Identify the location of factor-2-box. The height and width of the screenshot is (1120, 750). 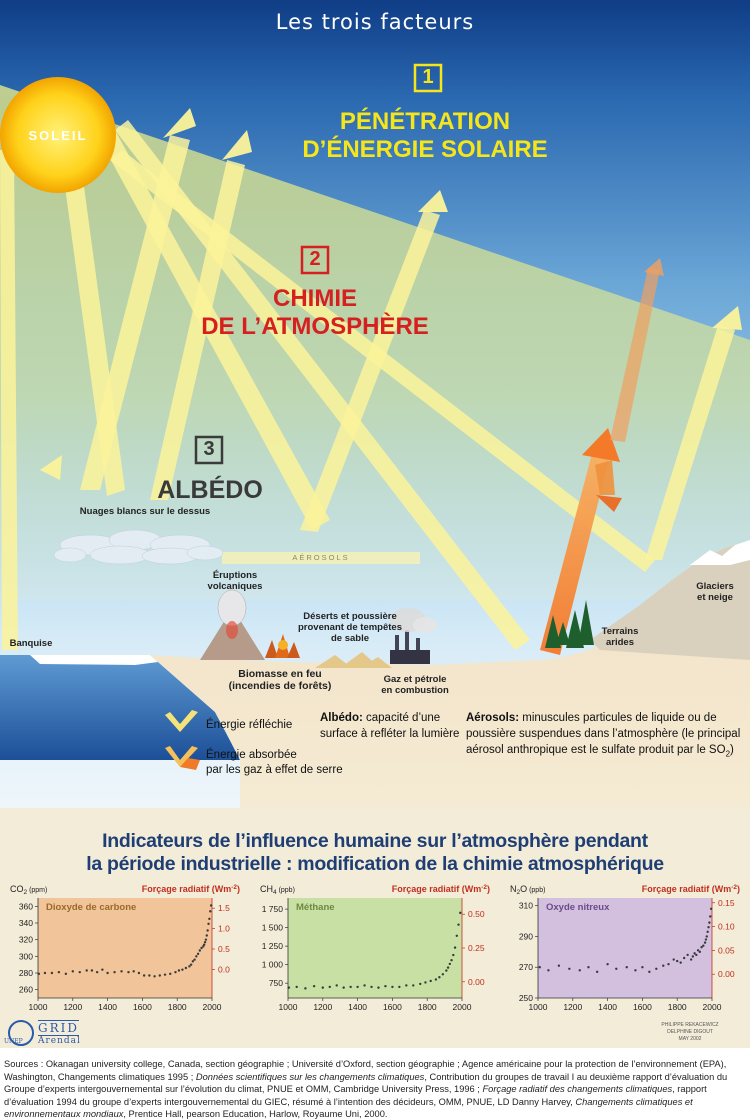
(315, 260).